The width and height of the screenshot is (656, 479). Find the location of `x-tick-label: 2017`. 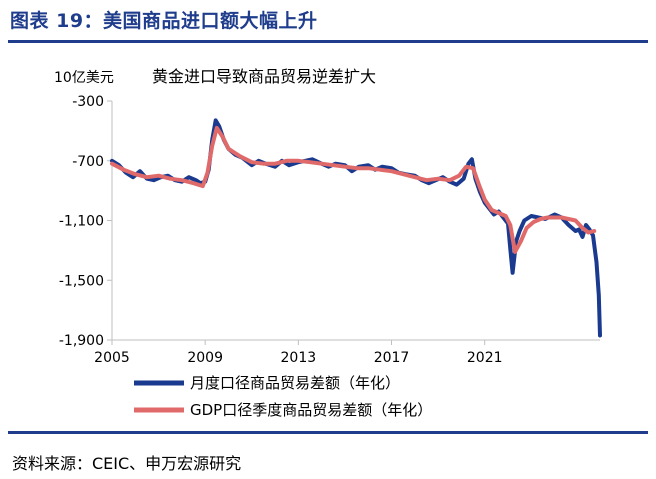

x-tick-label: 2017 is located at coordinates (392, 358).